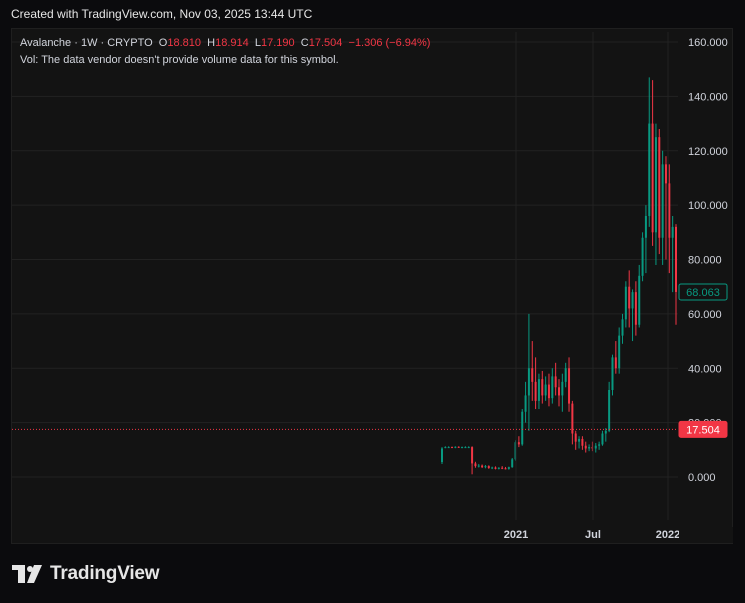 The width and height of the screenshot is (745, 603). What do you see at coordinates (706, 535) in the screenshot?
I see `axis-mask` at bounding box center [706, 535].